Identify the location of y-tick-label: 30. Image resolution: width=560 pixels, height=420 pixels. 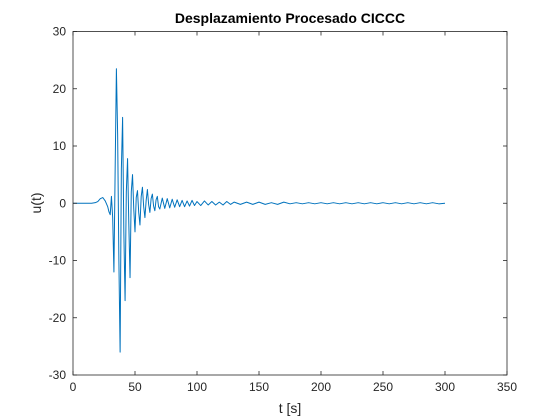
(60, 32).